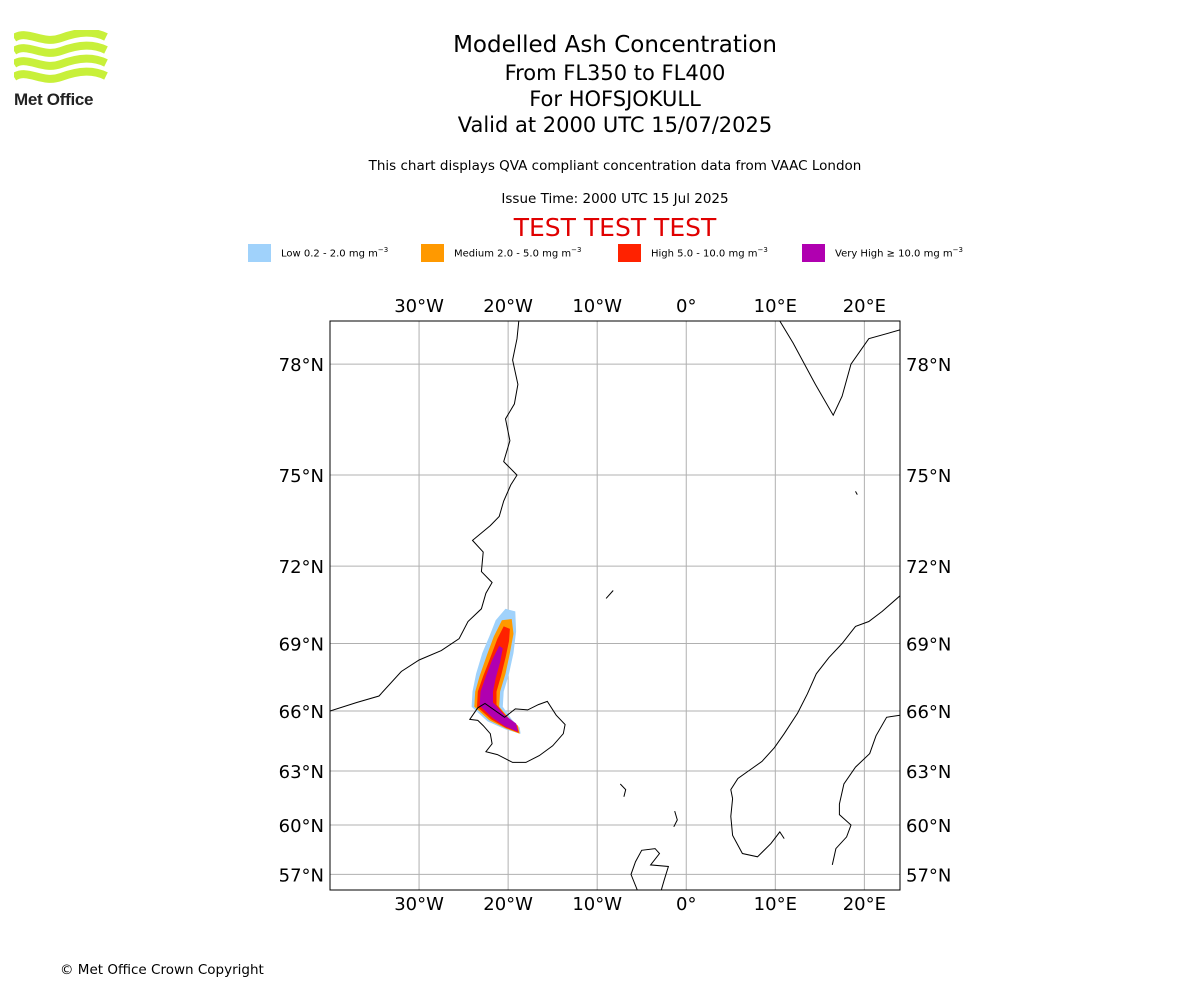 The image size is (1200, 1000). What do you see at coordinates (162, 970) in the screenshot?
I see `copyright: © Met Office Crown Copyright` at bounding box center [162, 970].